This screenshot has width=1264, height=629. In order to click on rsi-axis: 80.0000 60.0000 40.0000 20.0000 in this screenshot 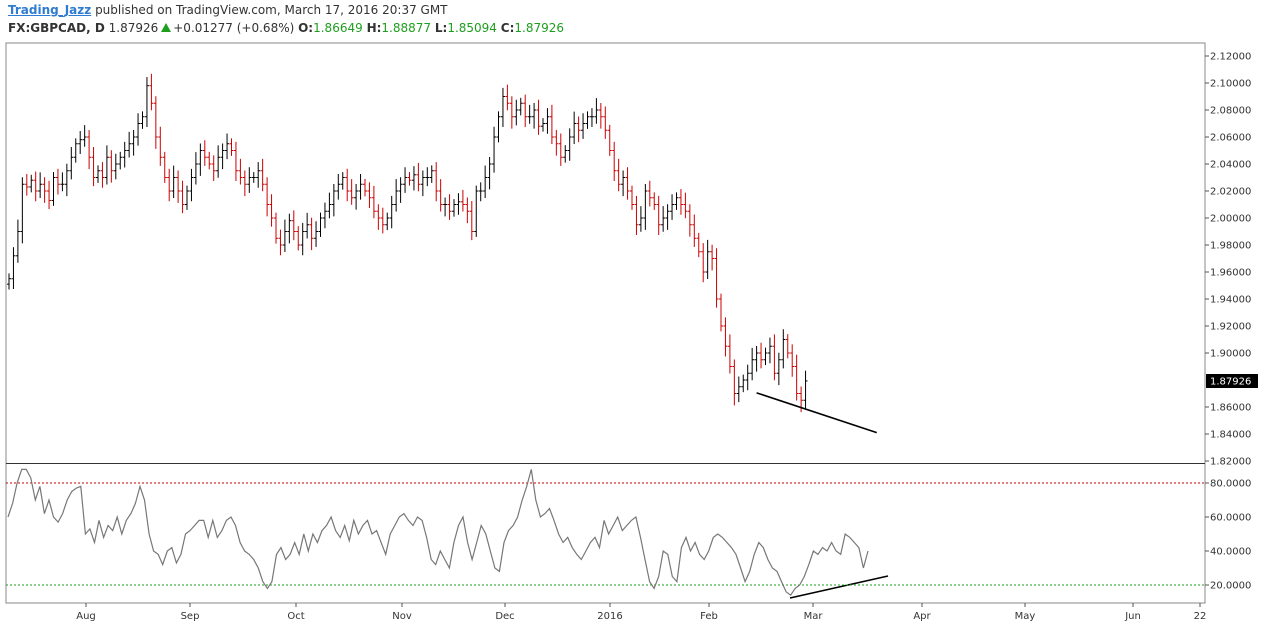, I will do `click(1228, 535)`.